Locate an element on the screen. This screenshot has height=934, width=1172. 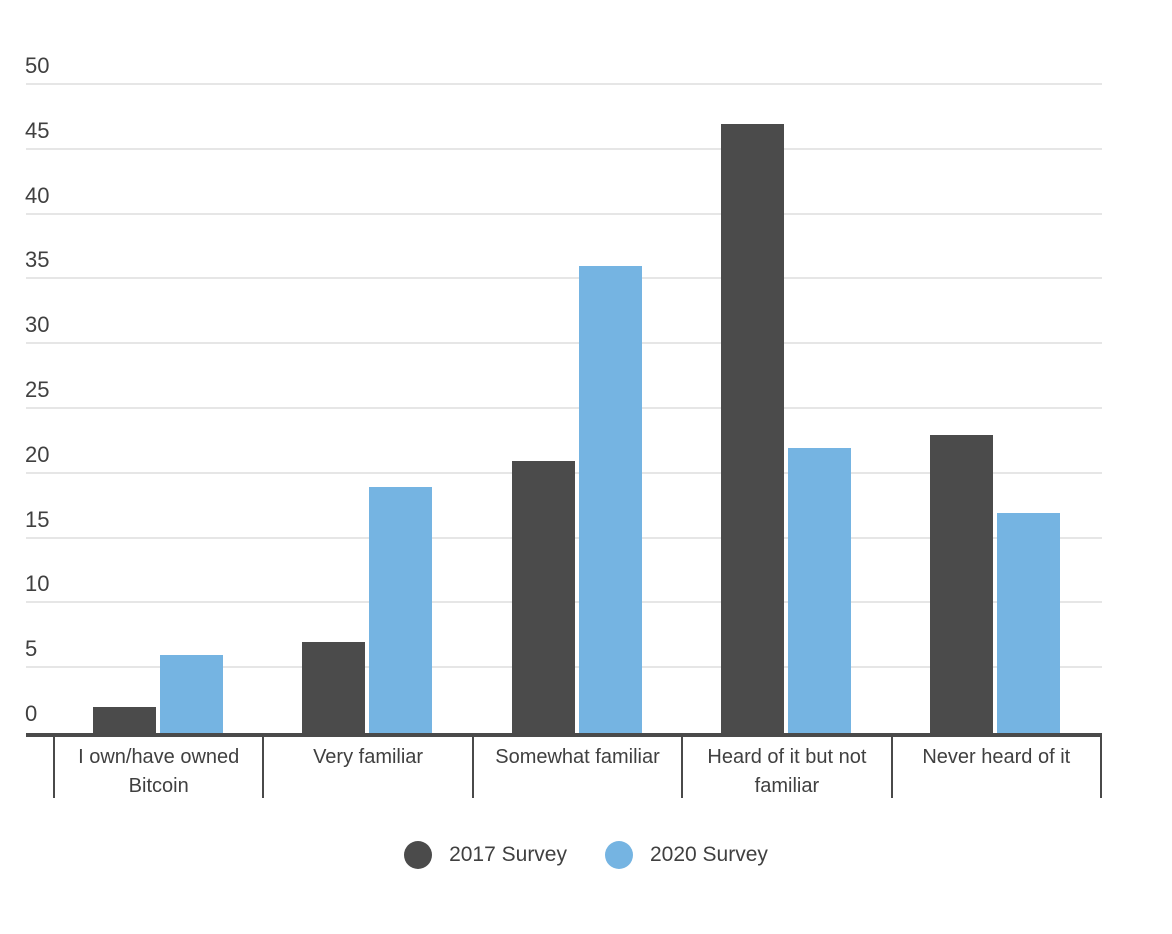
x-category-cell-somewhat-familiar: Somewhat familiar is located at coordinates (576, 767).